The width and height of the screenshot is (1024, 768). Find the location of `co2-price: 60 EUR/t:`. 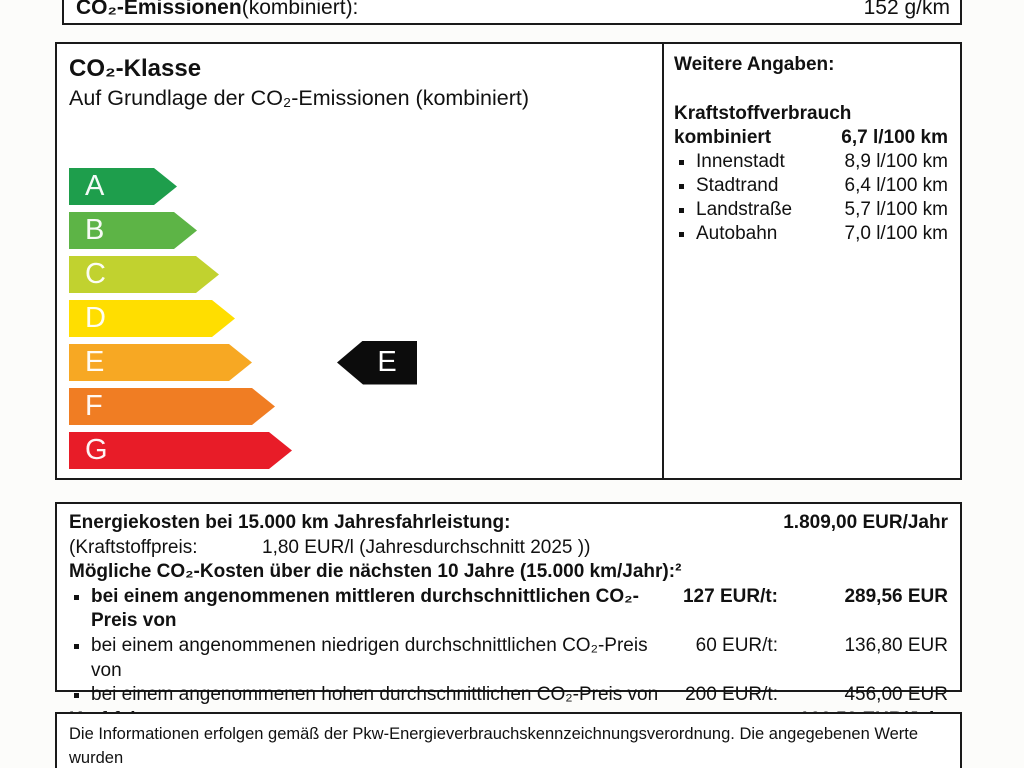

co2-price: 60 EUR/t: is located at coordinates (736, 645).